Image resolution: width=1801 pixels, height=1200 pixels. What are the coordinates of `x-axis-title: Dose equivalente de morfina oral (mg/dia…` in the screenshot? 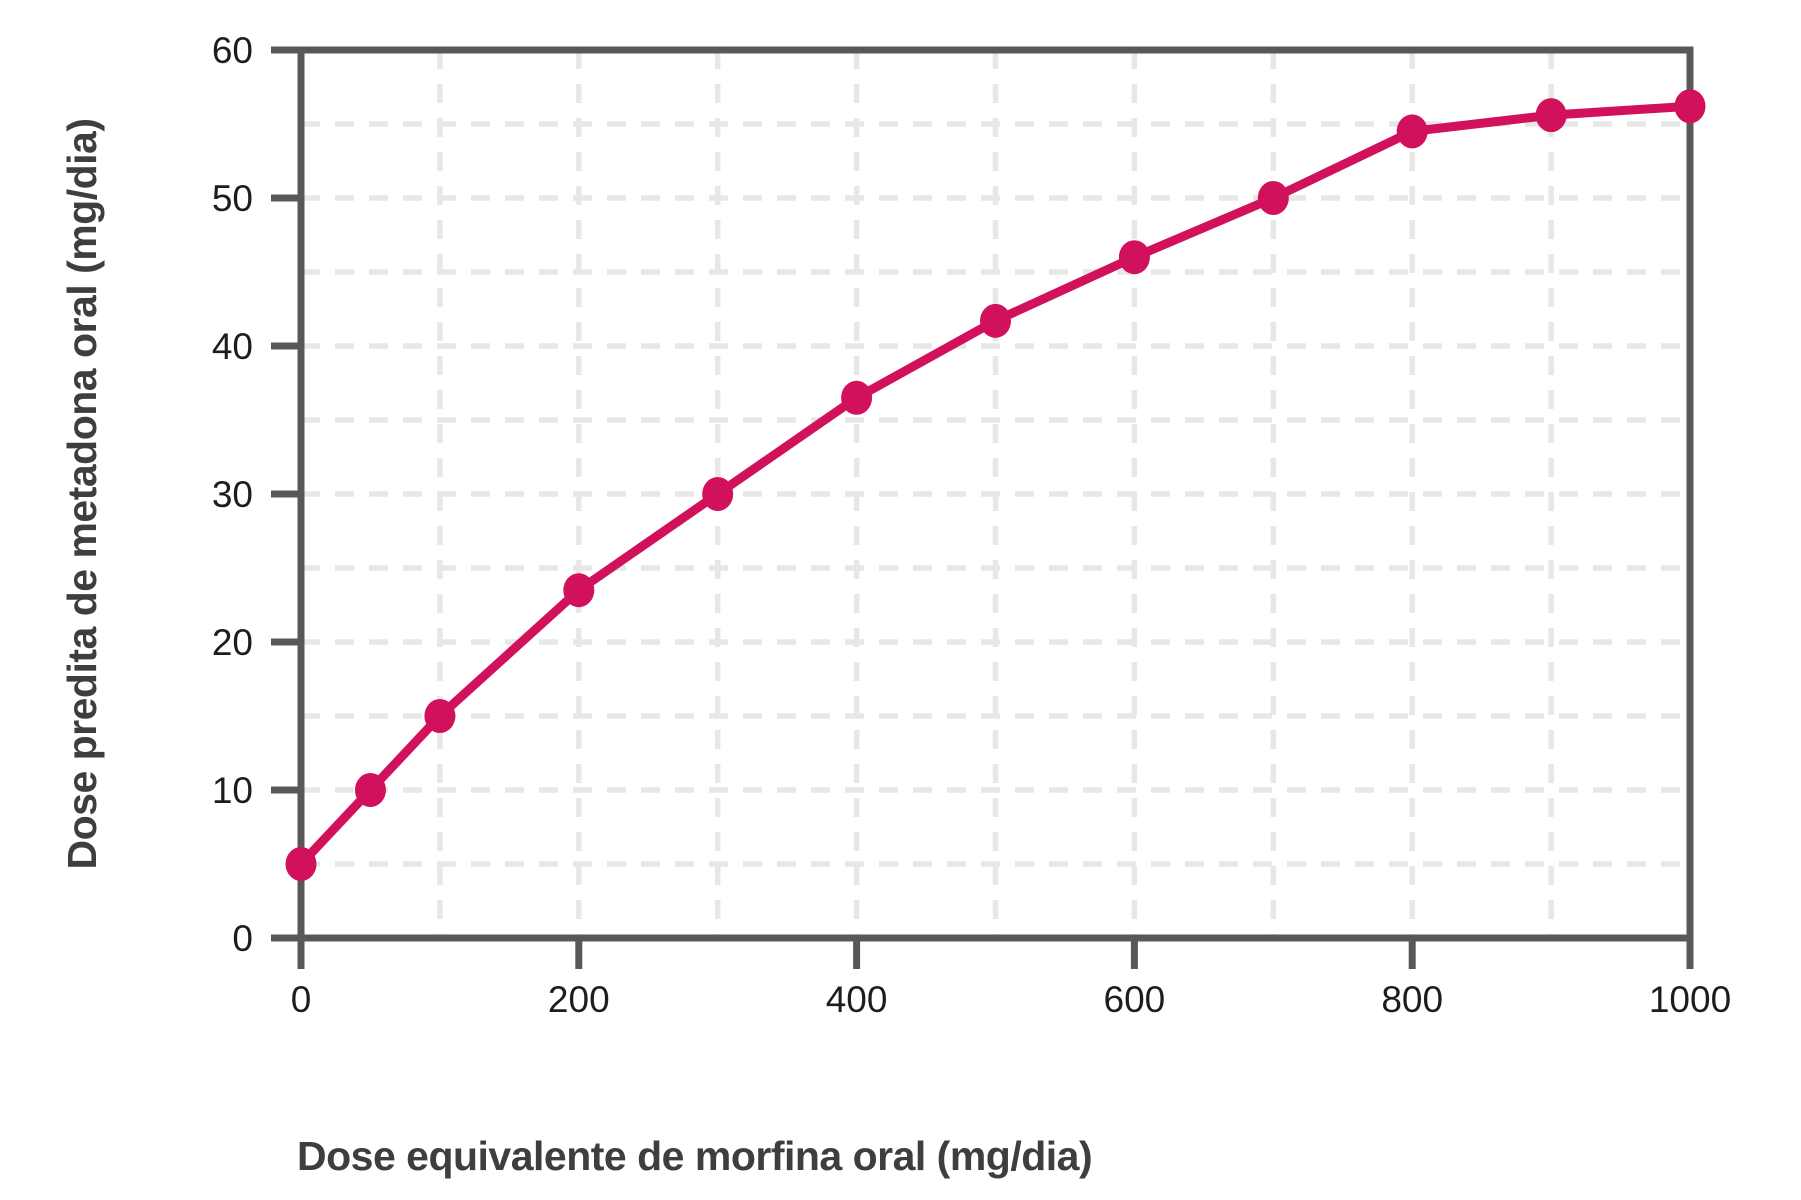 It's located at (694, 1156).